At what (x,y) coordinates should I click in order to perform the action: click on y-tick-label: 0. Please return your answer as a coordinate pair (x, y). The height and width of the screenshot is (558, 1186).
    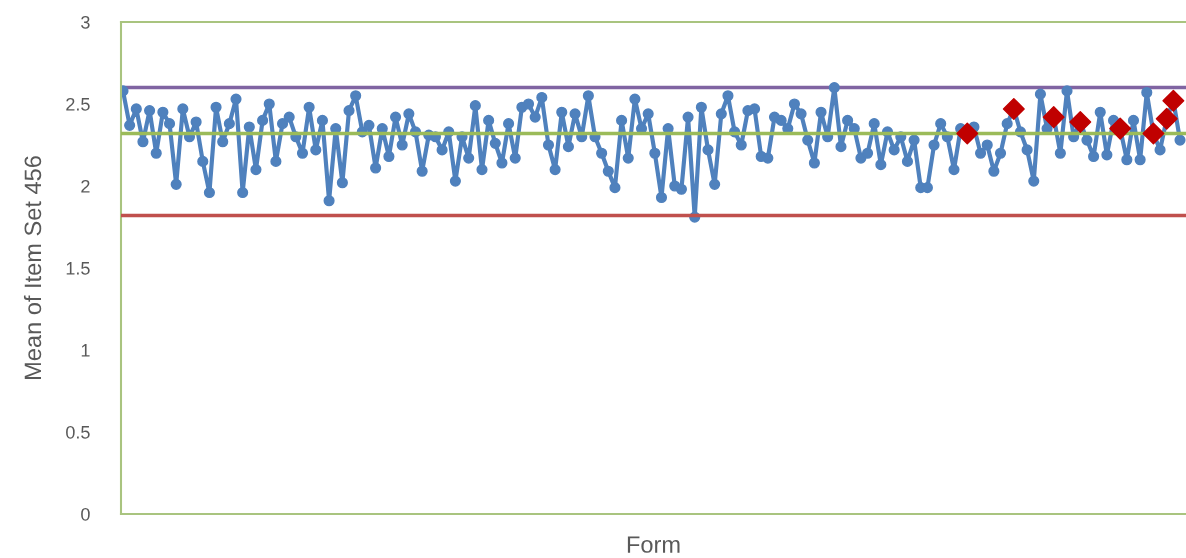
    Looking at the image, I should click on (85, 514).